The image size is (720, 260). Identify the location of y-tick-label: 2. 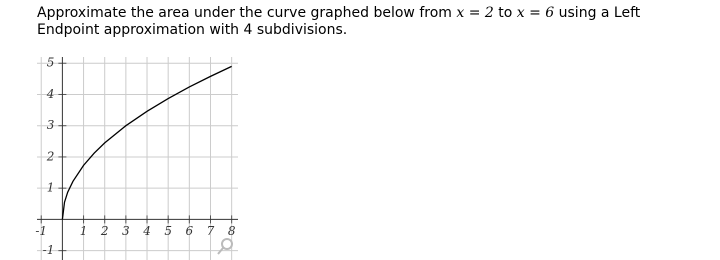
(50, 156).